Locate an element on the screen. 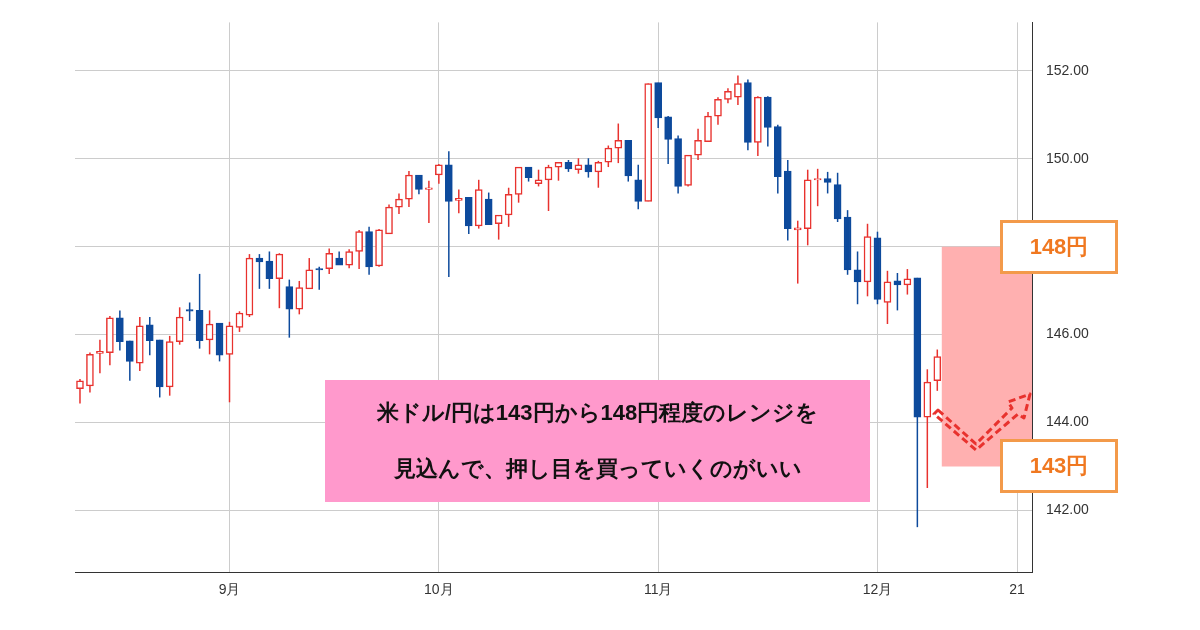 This screenshot has height=630, width=1200. x-tick-label: 12月 is located at coordinates (877, 589).